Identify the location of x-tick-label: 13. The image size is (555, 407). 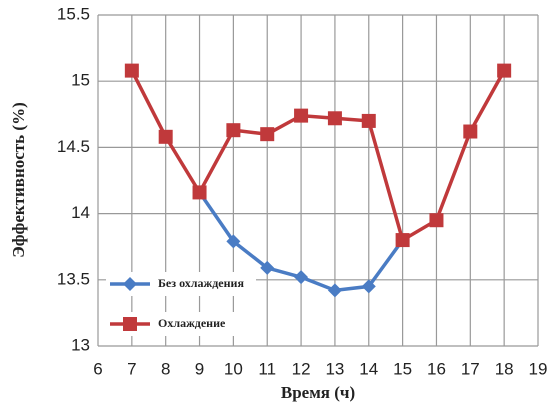
(334, 368).